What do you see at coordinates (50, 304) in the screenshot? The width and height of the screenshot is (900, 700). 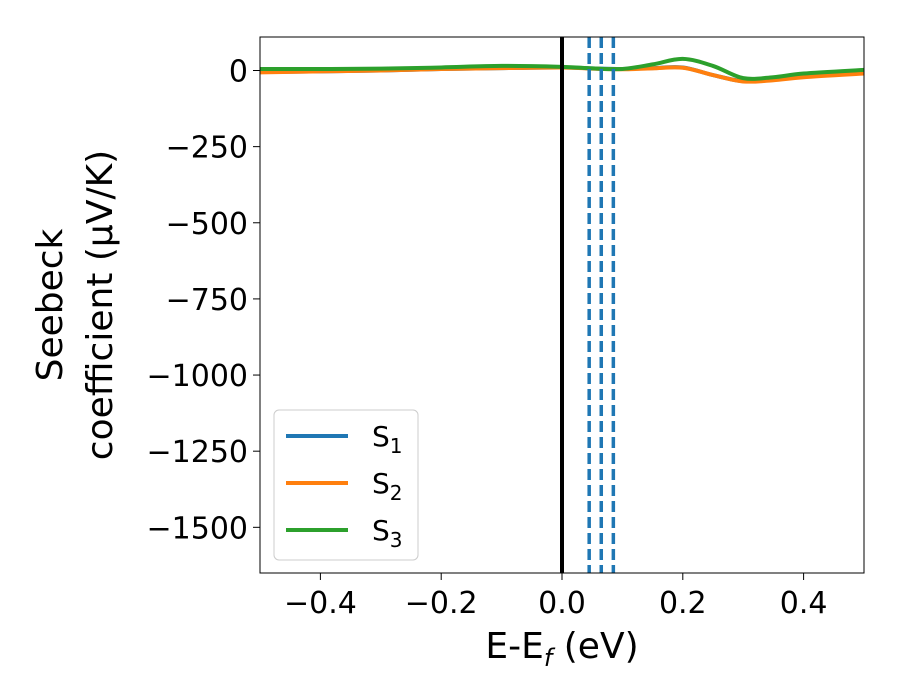 I see `y-axis-label-line1: Seebeck` at bounding box center [50, 304].